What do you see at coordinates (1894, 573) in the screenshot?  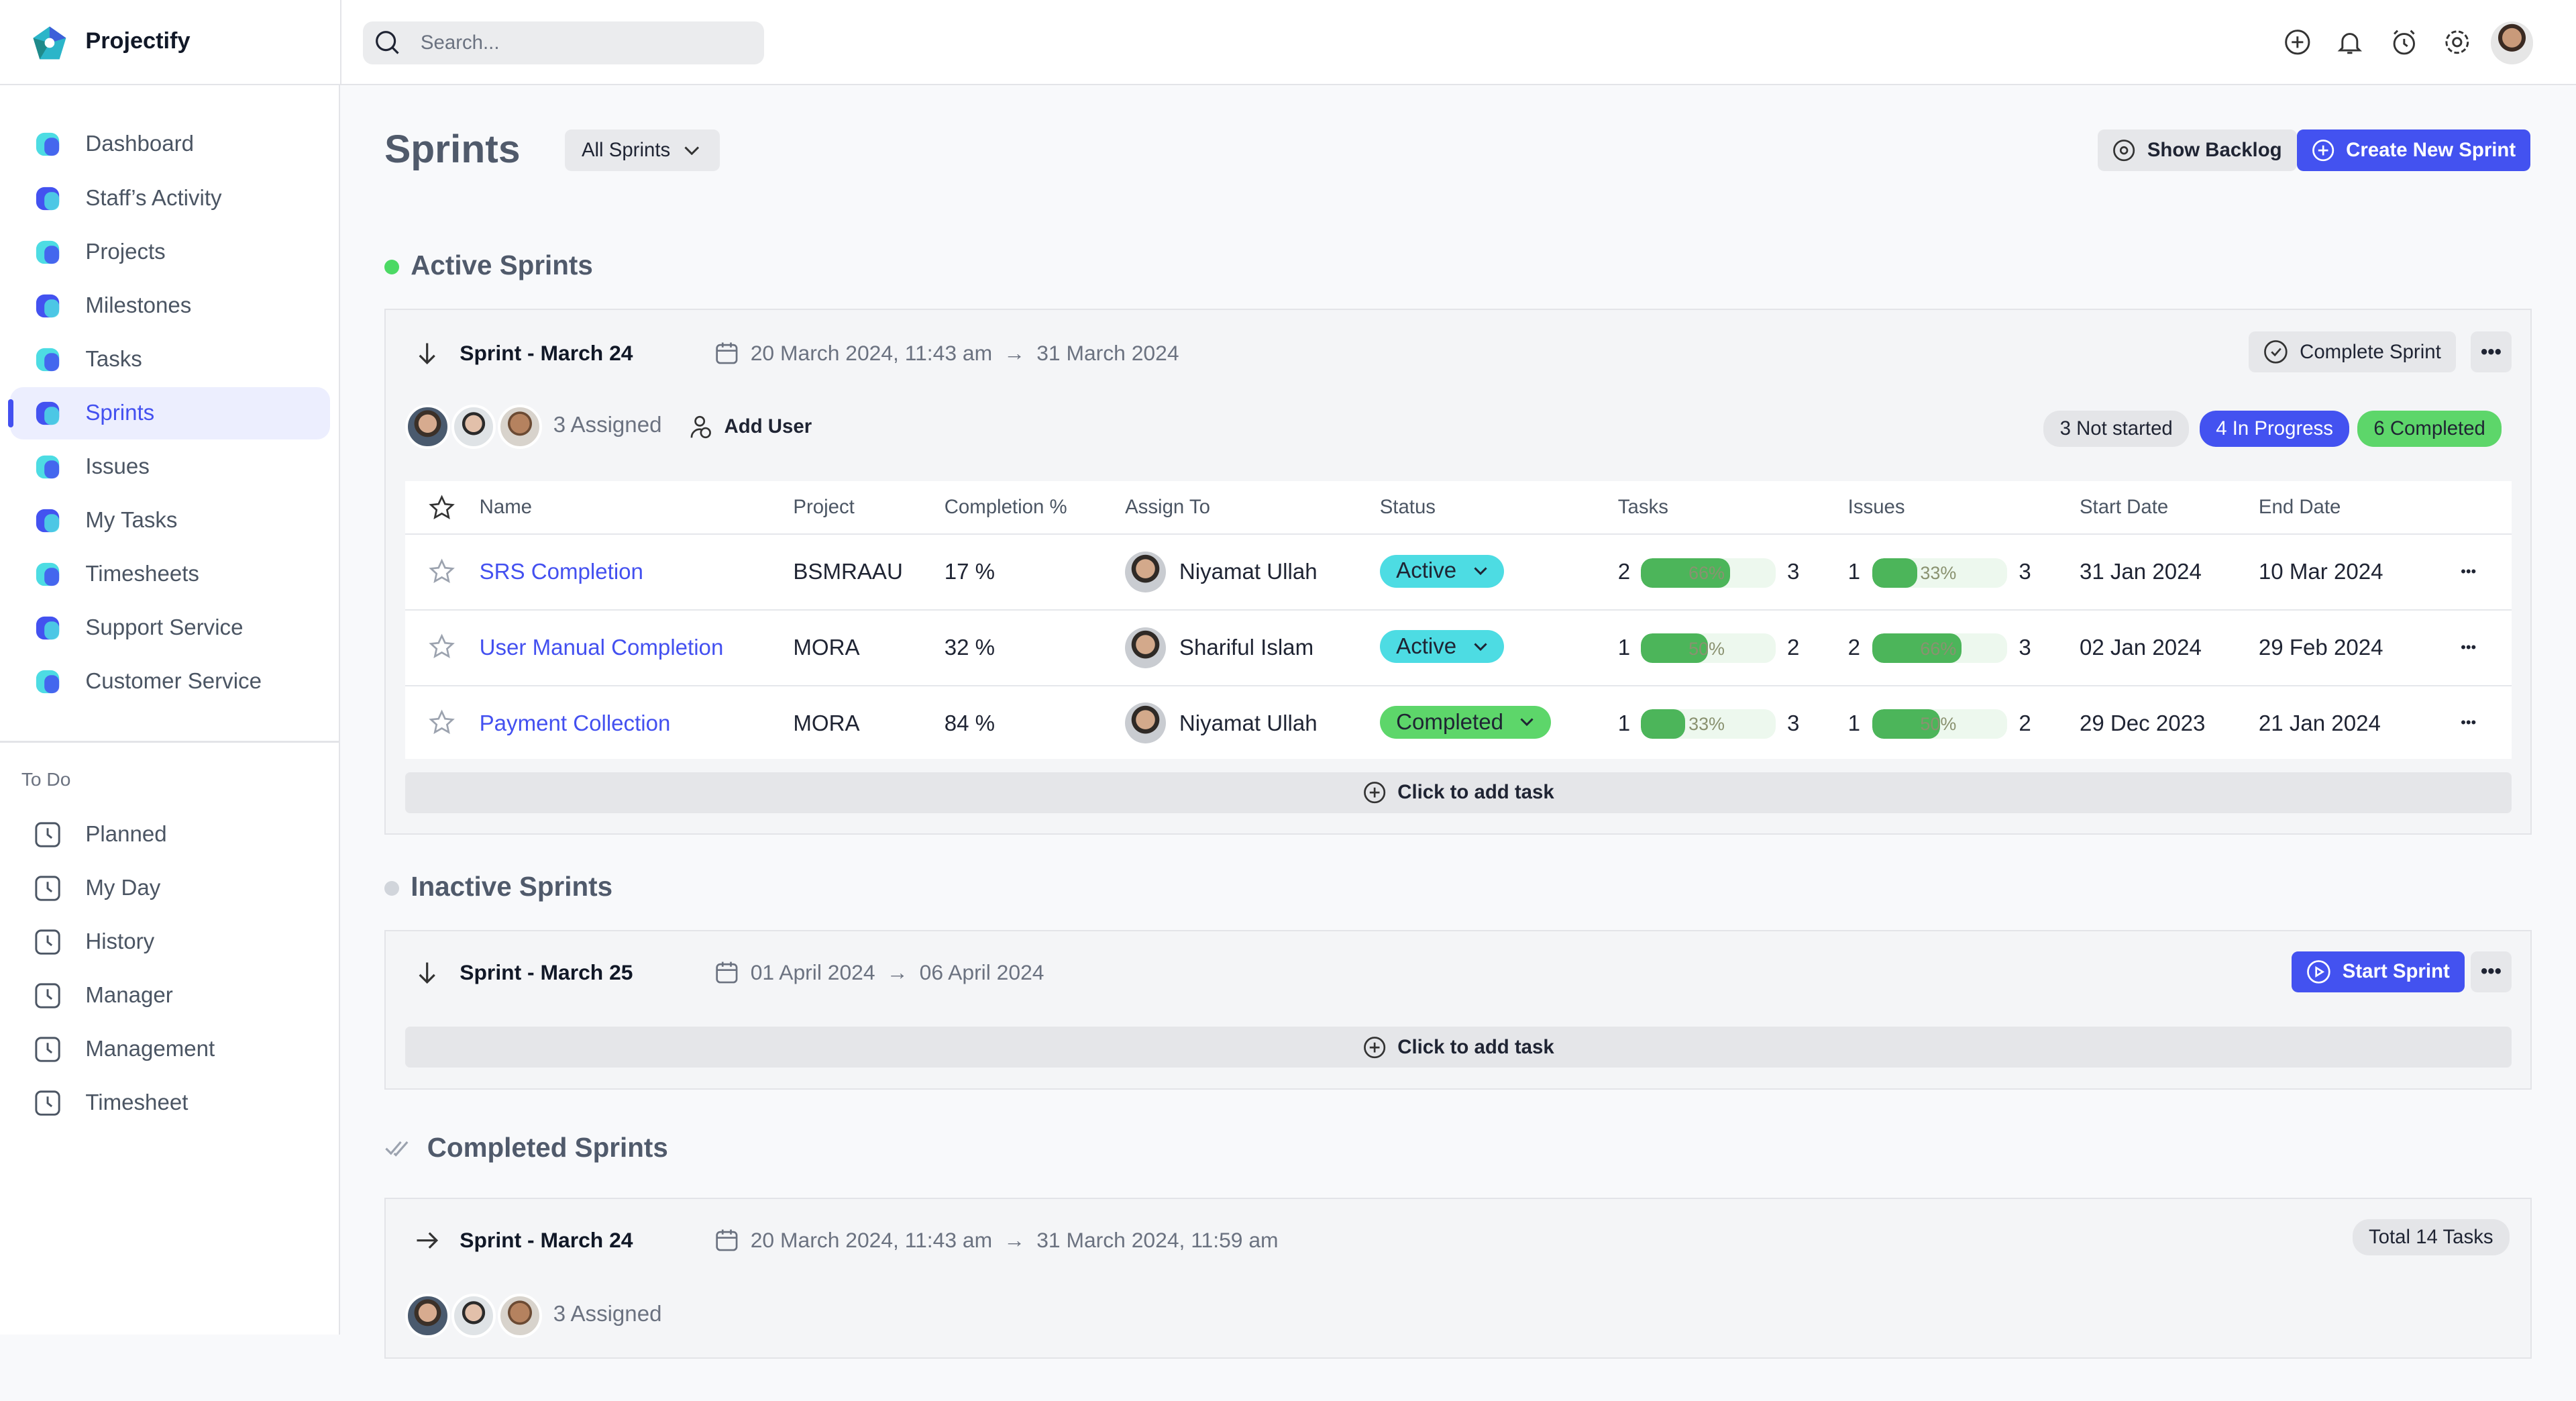 I see `issues-progress-fill` at bounding box center [1894, 573].